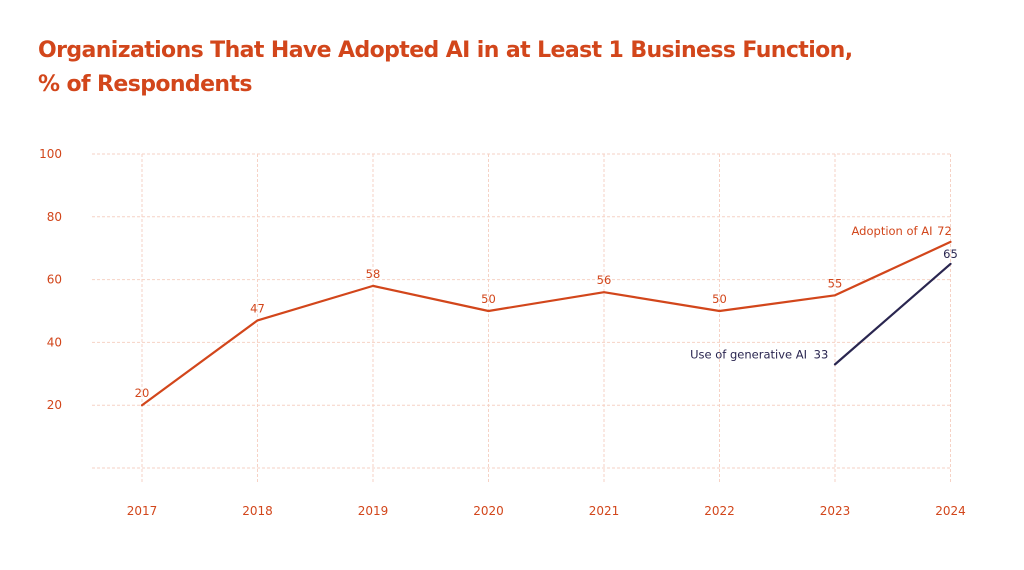 The height and width of the screenshot is (570, 1024). I want to click on data-label: 47, so click(257, 308).